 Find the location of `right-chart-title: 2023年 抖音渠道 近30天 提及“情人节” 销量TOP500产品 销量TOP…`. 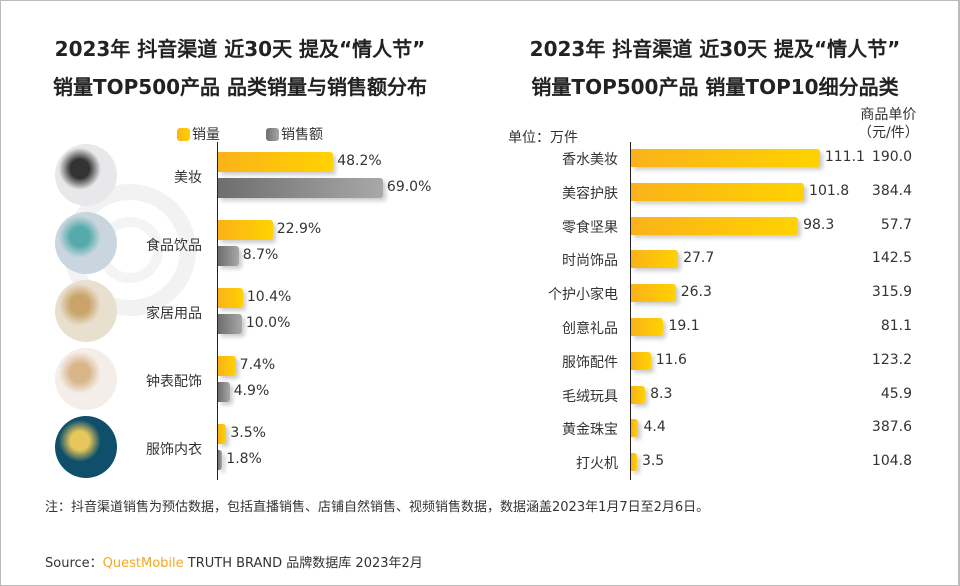

right-chart-title: 2023年 抖音渠道 近30天 提及“情人节” 销量TOP500产品 销量TOP… is located at coordinates (715, 68).